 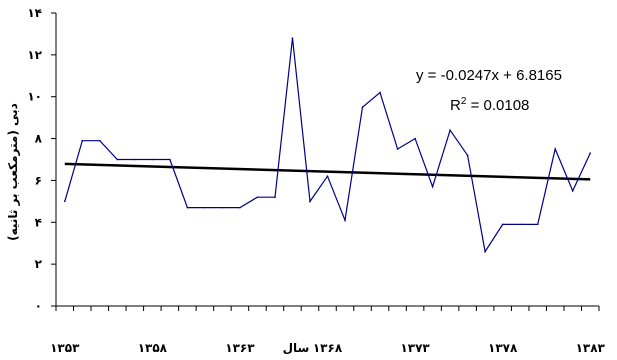 What do you see at coordinates (497, 105) in the screenshot?
I see `r-squared-value: = 0.0108` at bounding box center [497, 105].